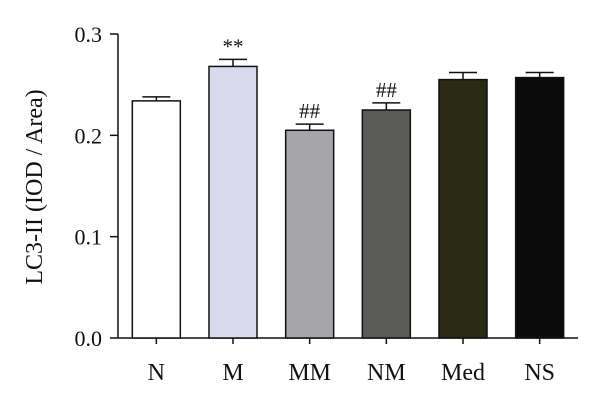 This screenshot has width=600, height=402. Describe the element at coordinates (89, 237) in the screenshot. I see `y-tick-label: 0.1` at that location.